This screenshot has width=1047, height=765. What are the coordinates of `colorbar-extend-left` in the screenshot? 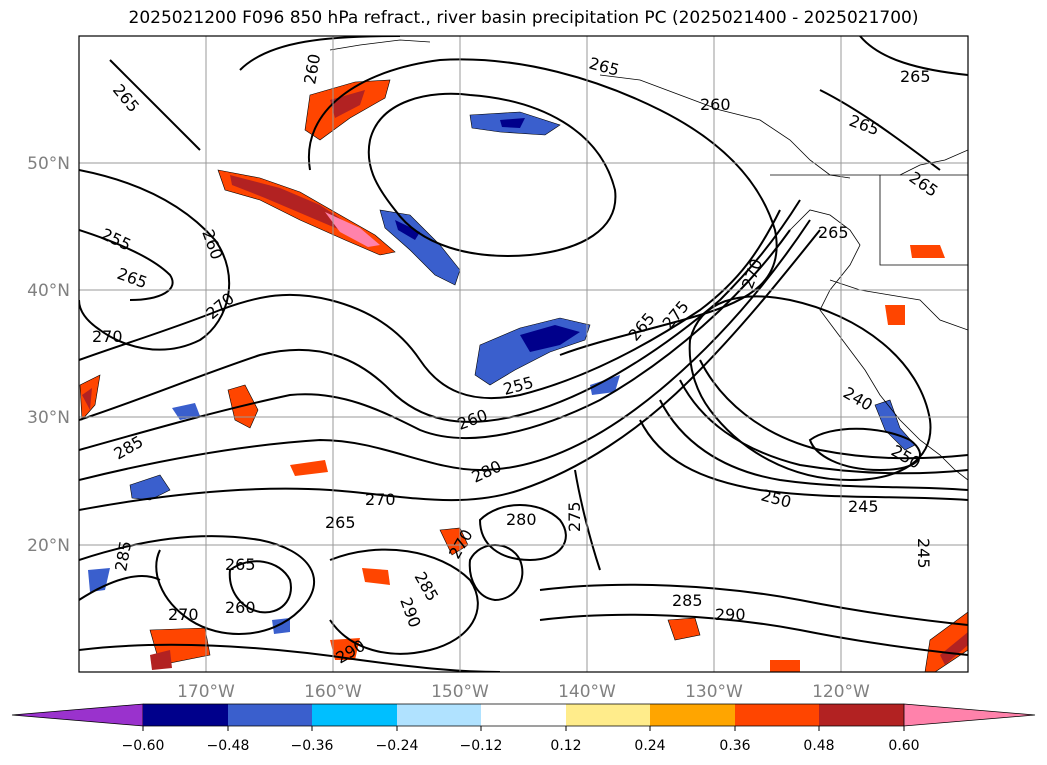 It's located at (77, 715).